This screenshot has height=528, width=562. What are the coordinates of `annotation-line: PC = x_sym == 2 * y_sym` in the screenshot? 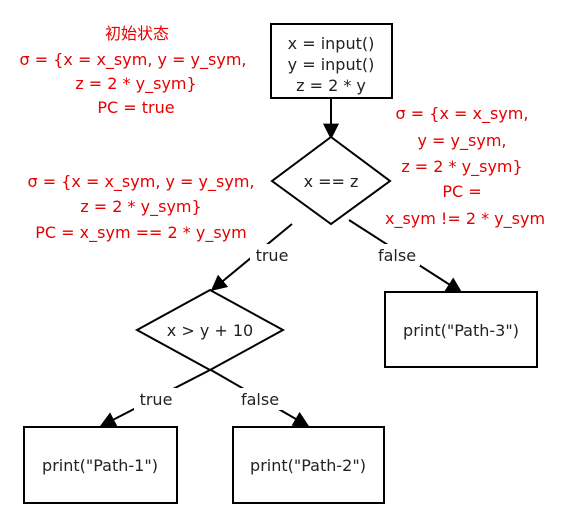 It's located at (140, 233).